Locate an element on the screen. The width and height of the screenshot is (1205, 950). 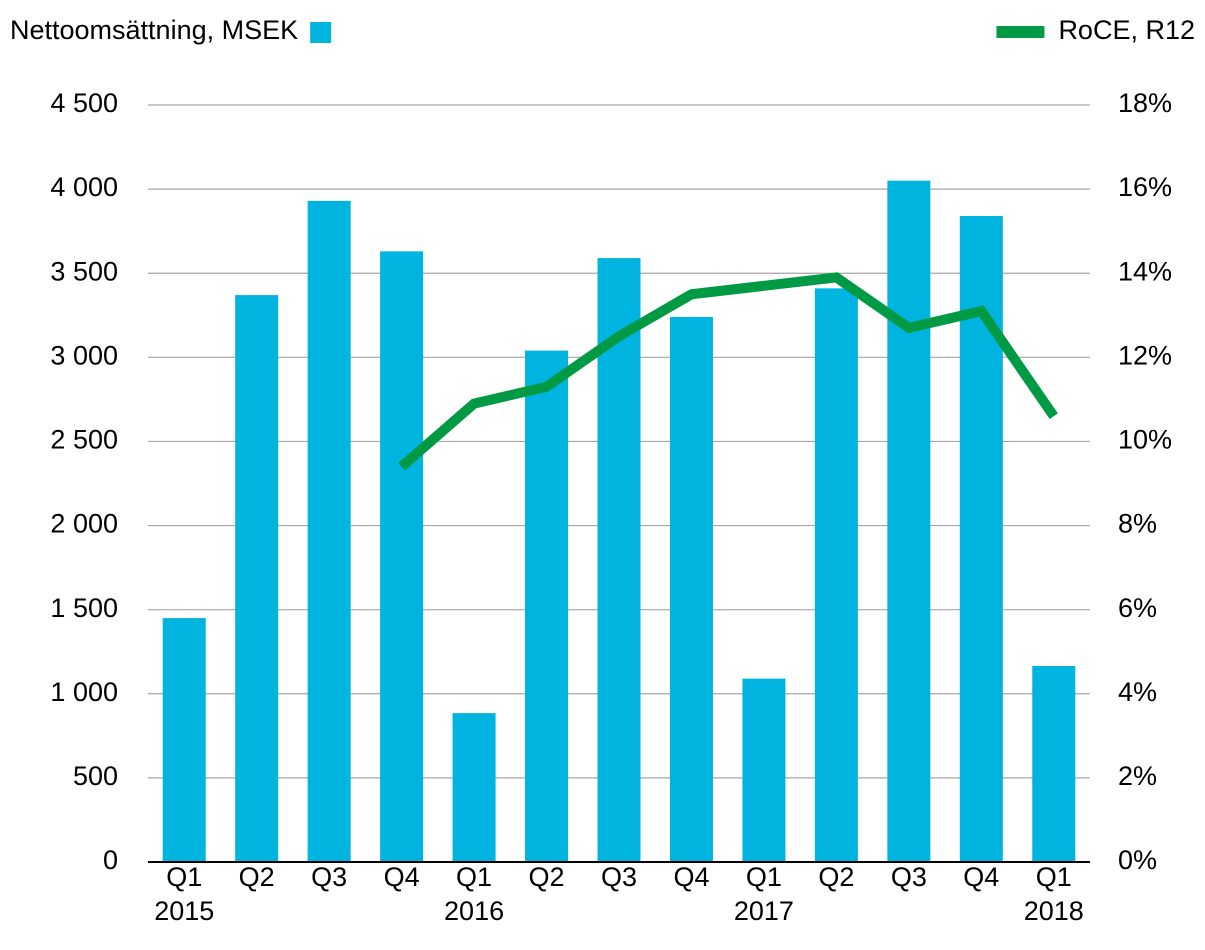
y-tick-label: 4 500 is located at coordinates (84, 103).